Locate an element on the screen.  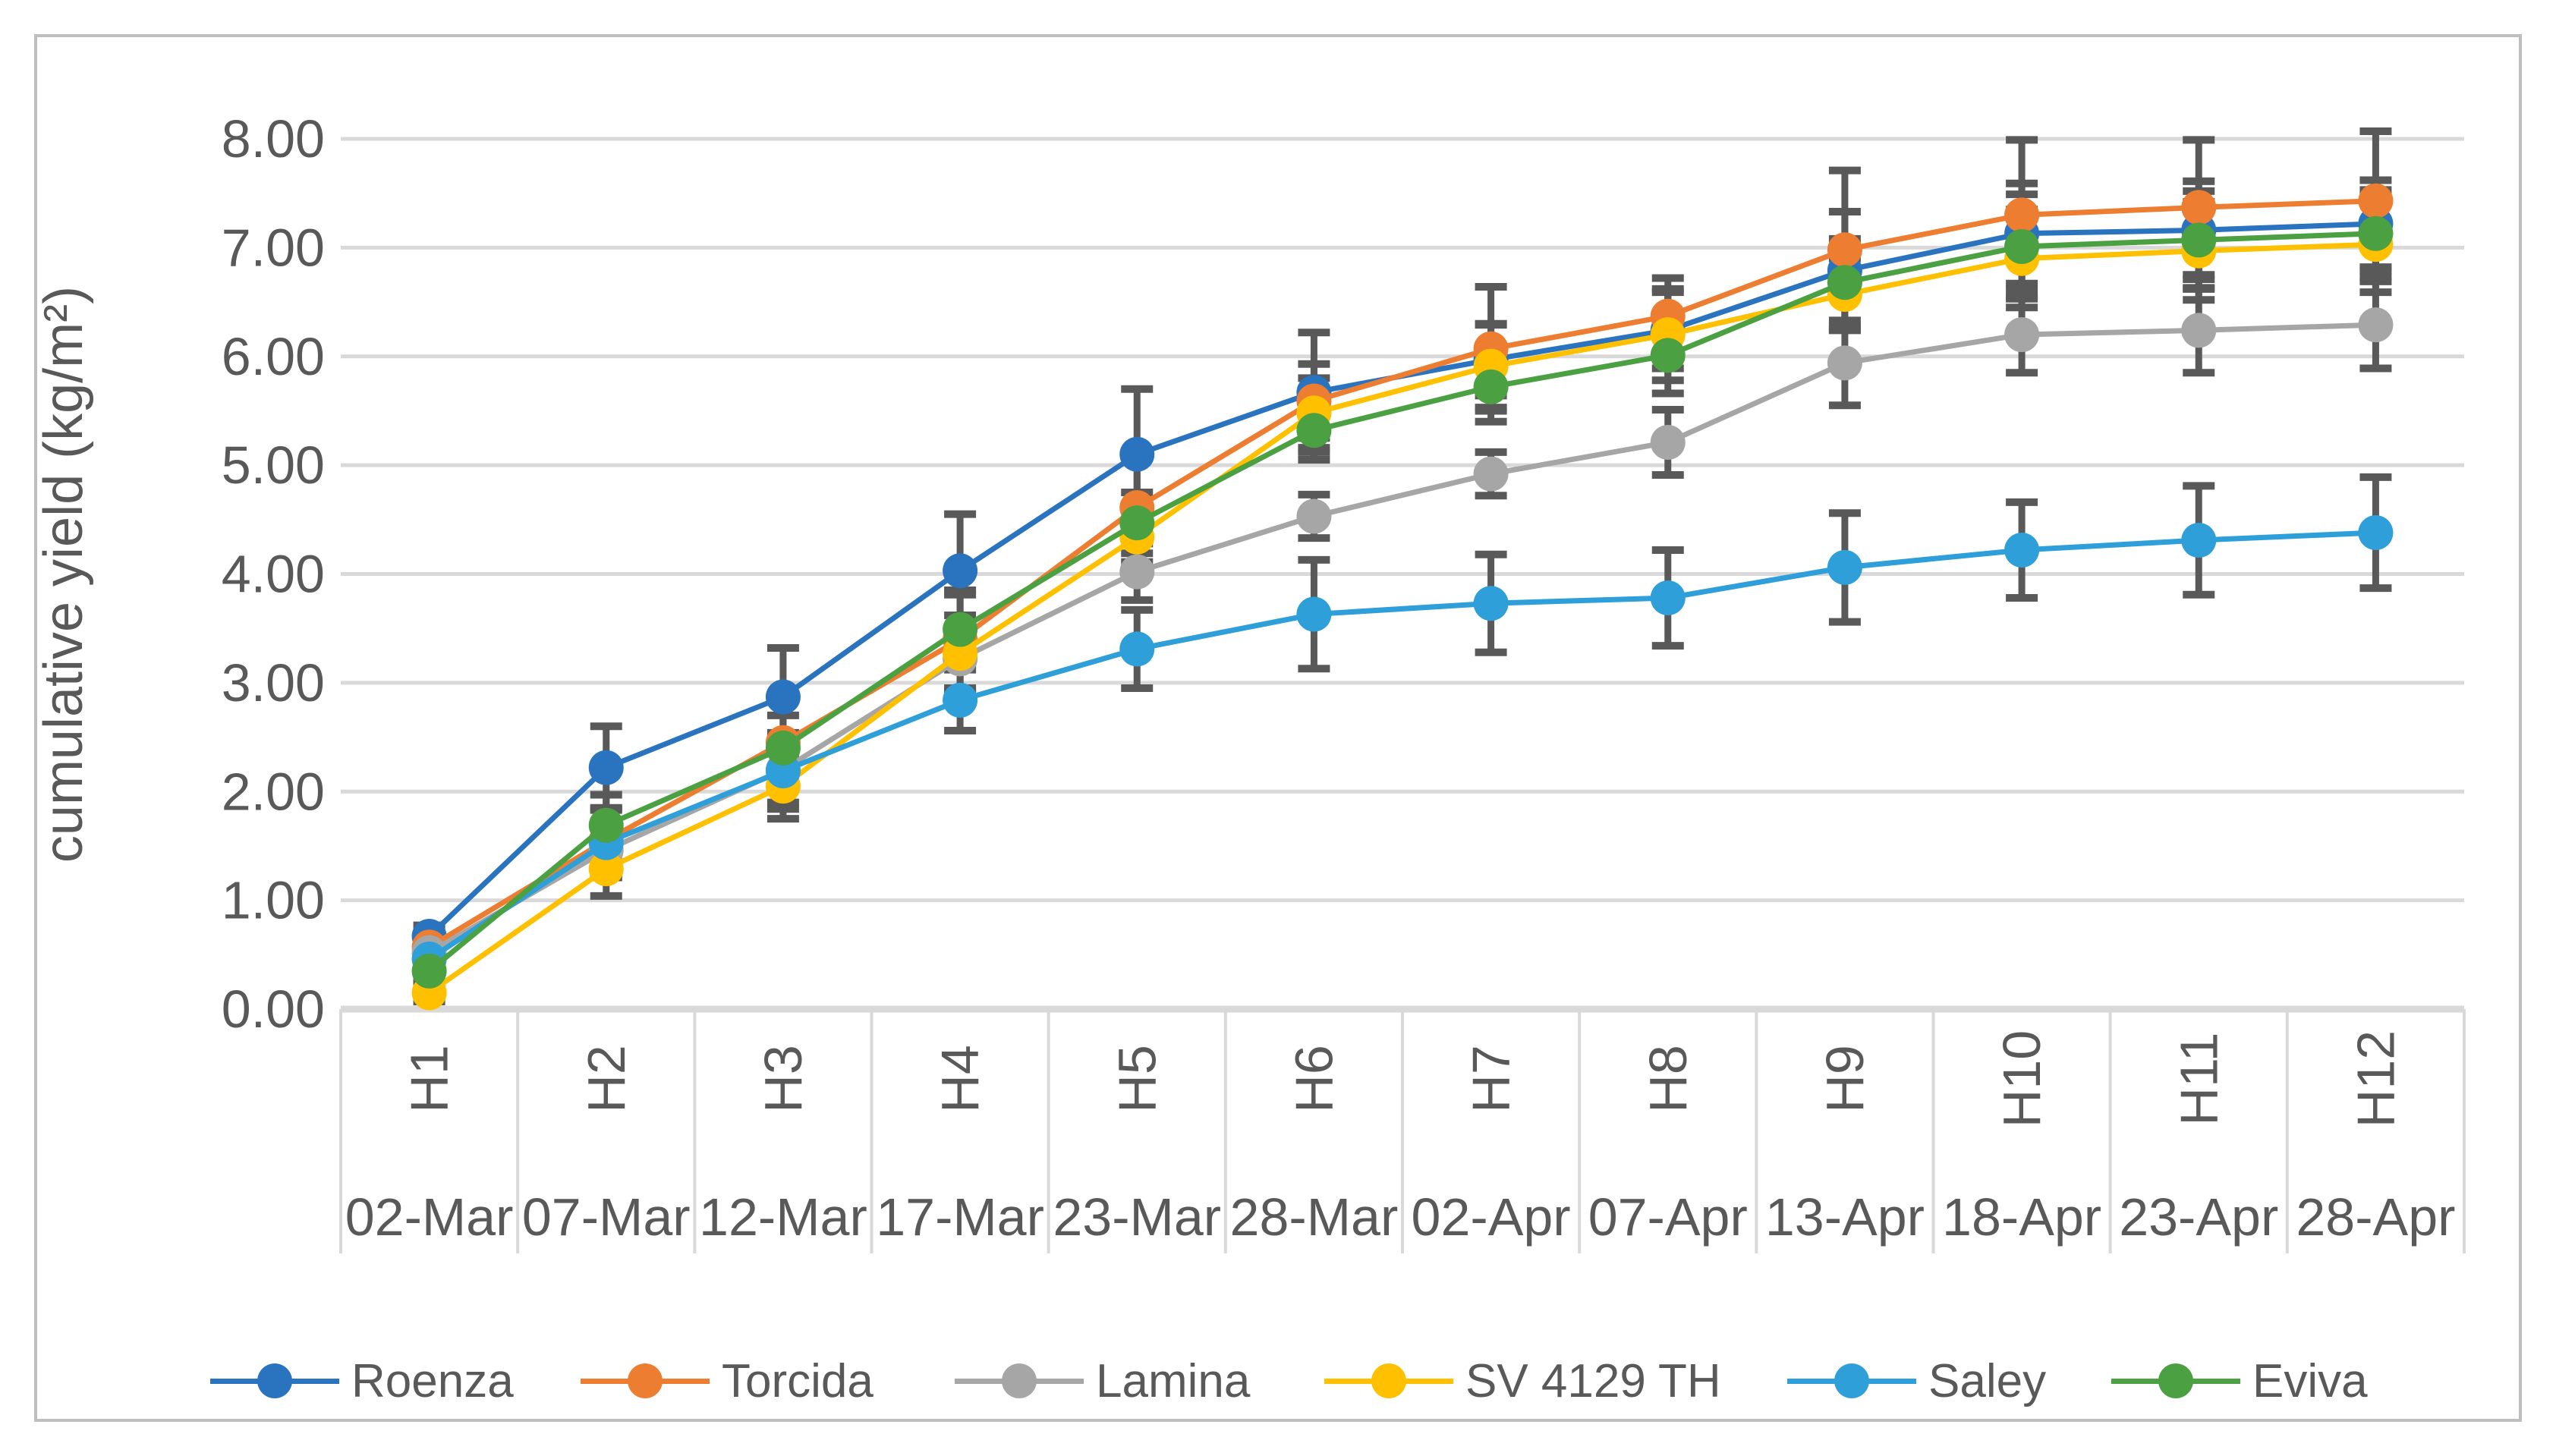
y-axis-tick-labels: 0.00 1.00 2.00 3.00 4.00 5.00 6.00 7.00 8.00 is located at coordinates (273, 574).